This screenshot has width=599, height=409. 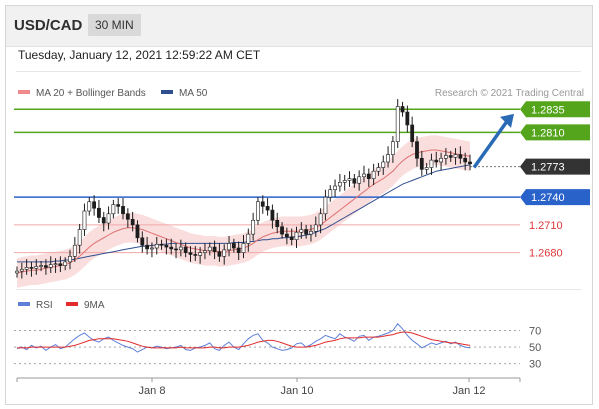 I want to click on price-label-target: 1.2680, so click(x=546, y=254).